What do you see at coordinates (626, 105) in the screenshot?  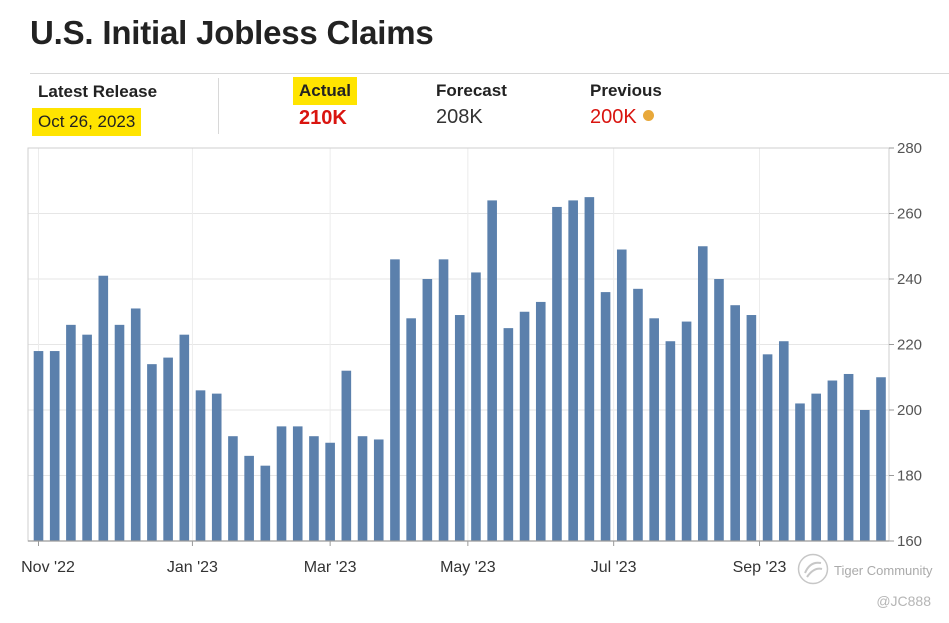 I see `stat-previous: Previous 200K` at bounding box center [626, 105].